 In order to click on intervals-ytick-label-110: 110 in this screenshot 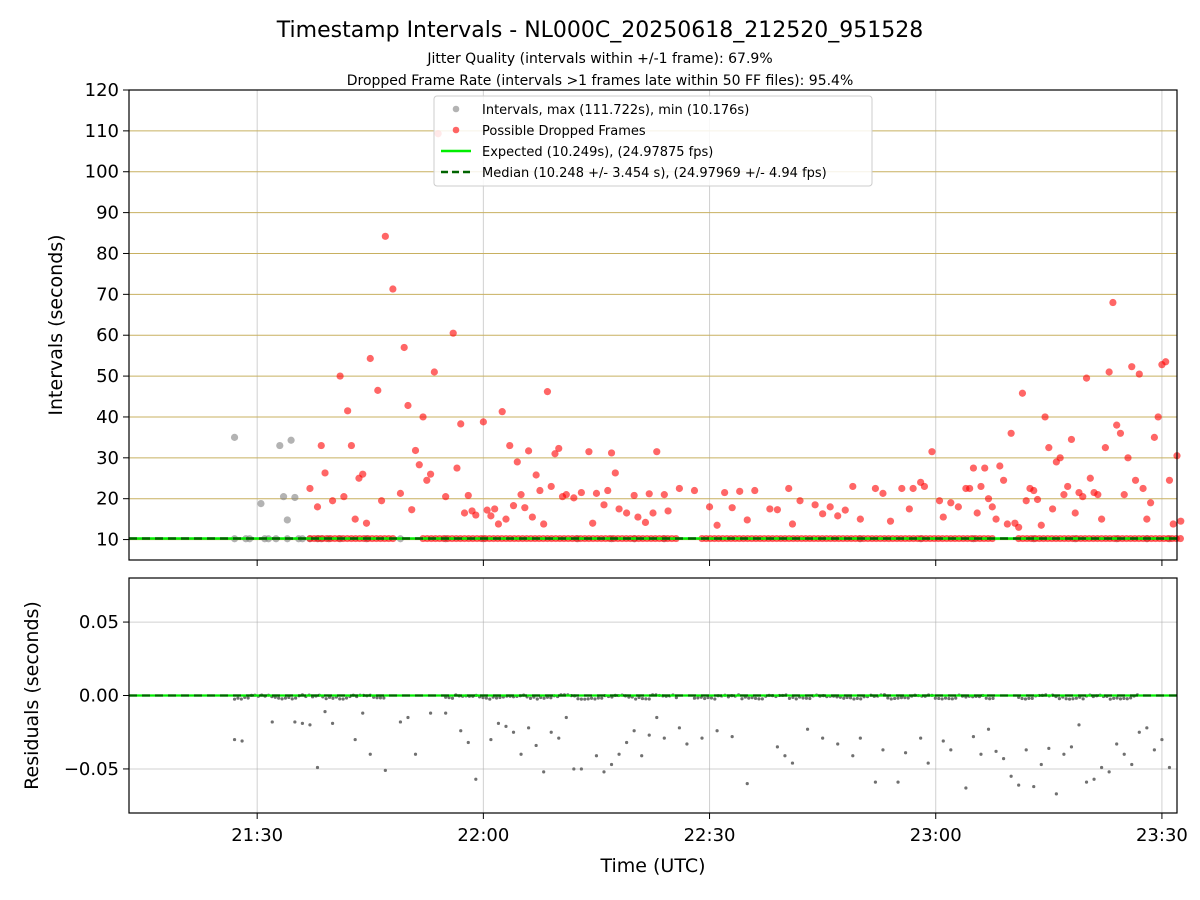, I will do `click(102, 131)`.